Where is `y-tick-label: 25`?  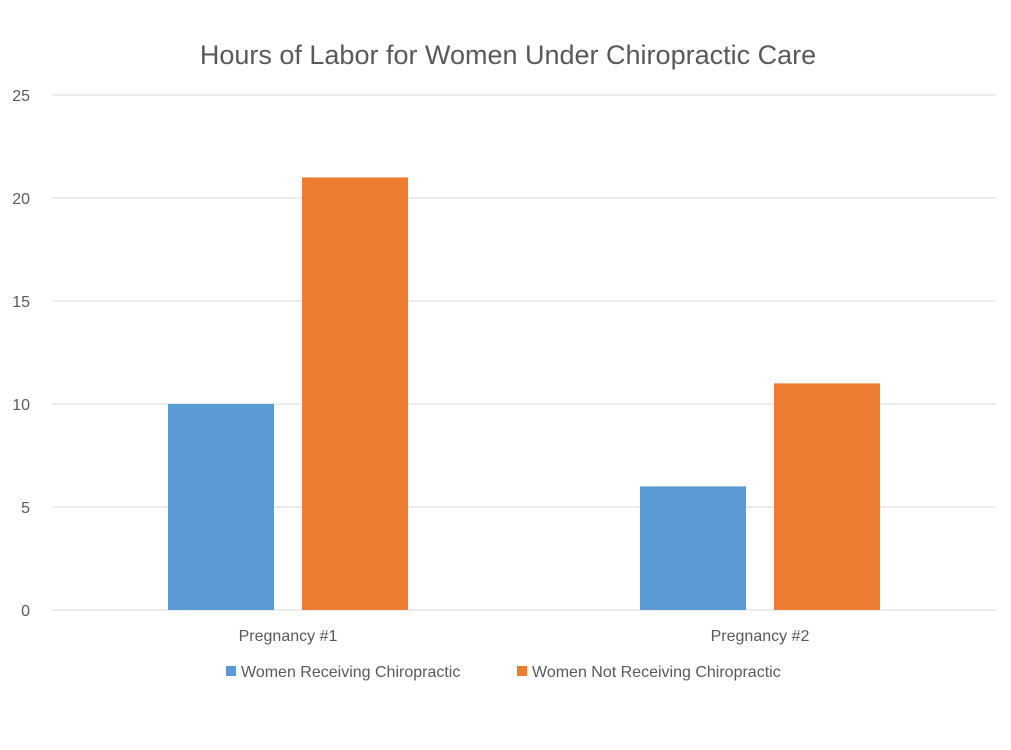
y-tick-label: 25 is located at coordinates (21, 96).